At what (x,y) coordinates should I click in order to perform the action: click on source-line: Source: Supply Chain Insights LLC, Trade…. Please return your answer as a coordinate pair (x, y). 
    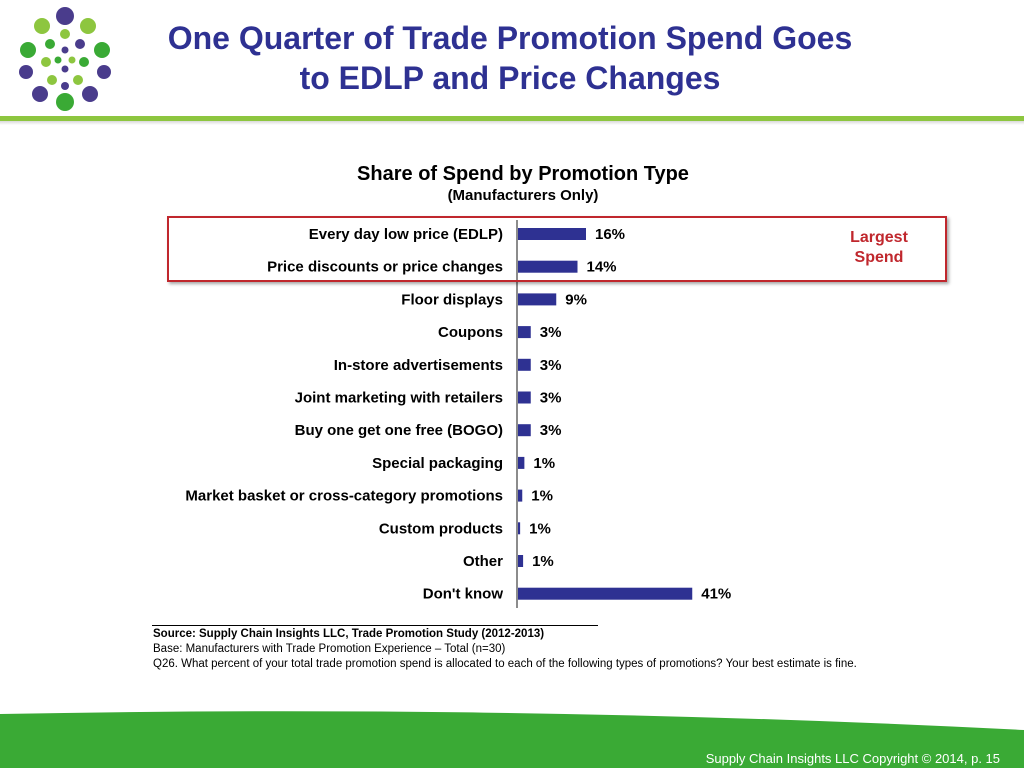
    Looking at the image, I should click on (349, 634).